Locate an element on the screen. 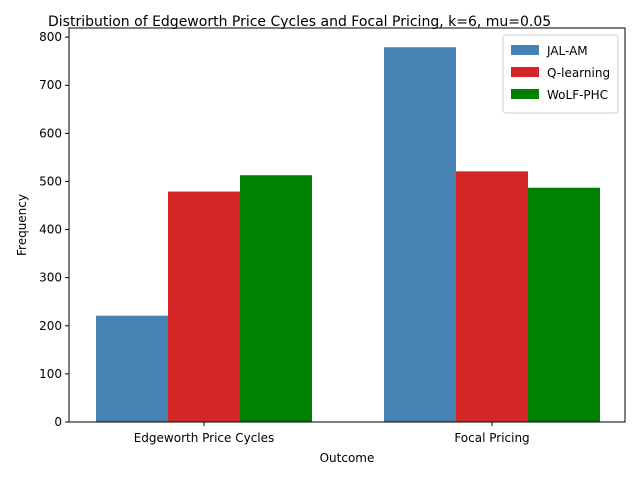 The width and height of the screenshot is (640, 480). y-tick-label: 600 is located at coordinates (50, 133).